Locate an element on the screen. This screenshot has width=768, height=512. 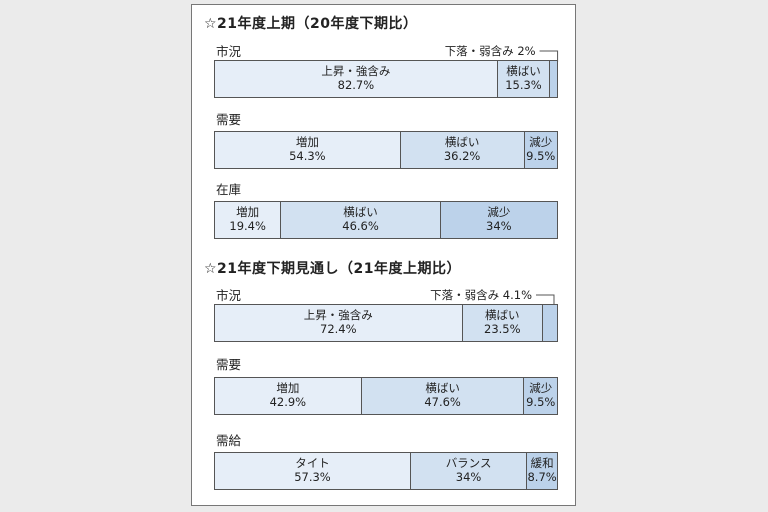
segment-label: バランス is located at coordinates (468, 463).